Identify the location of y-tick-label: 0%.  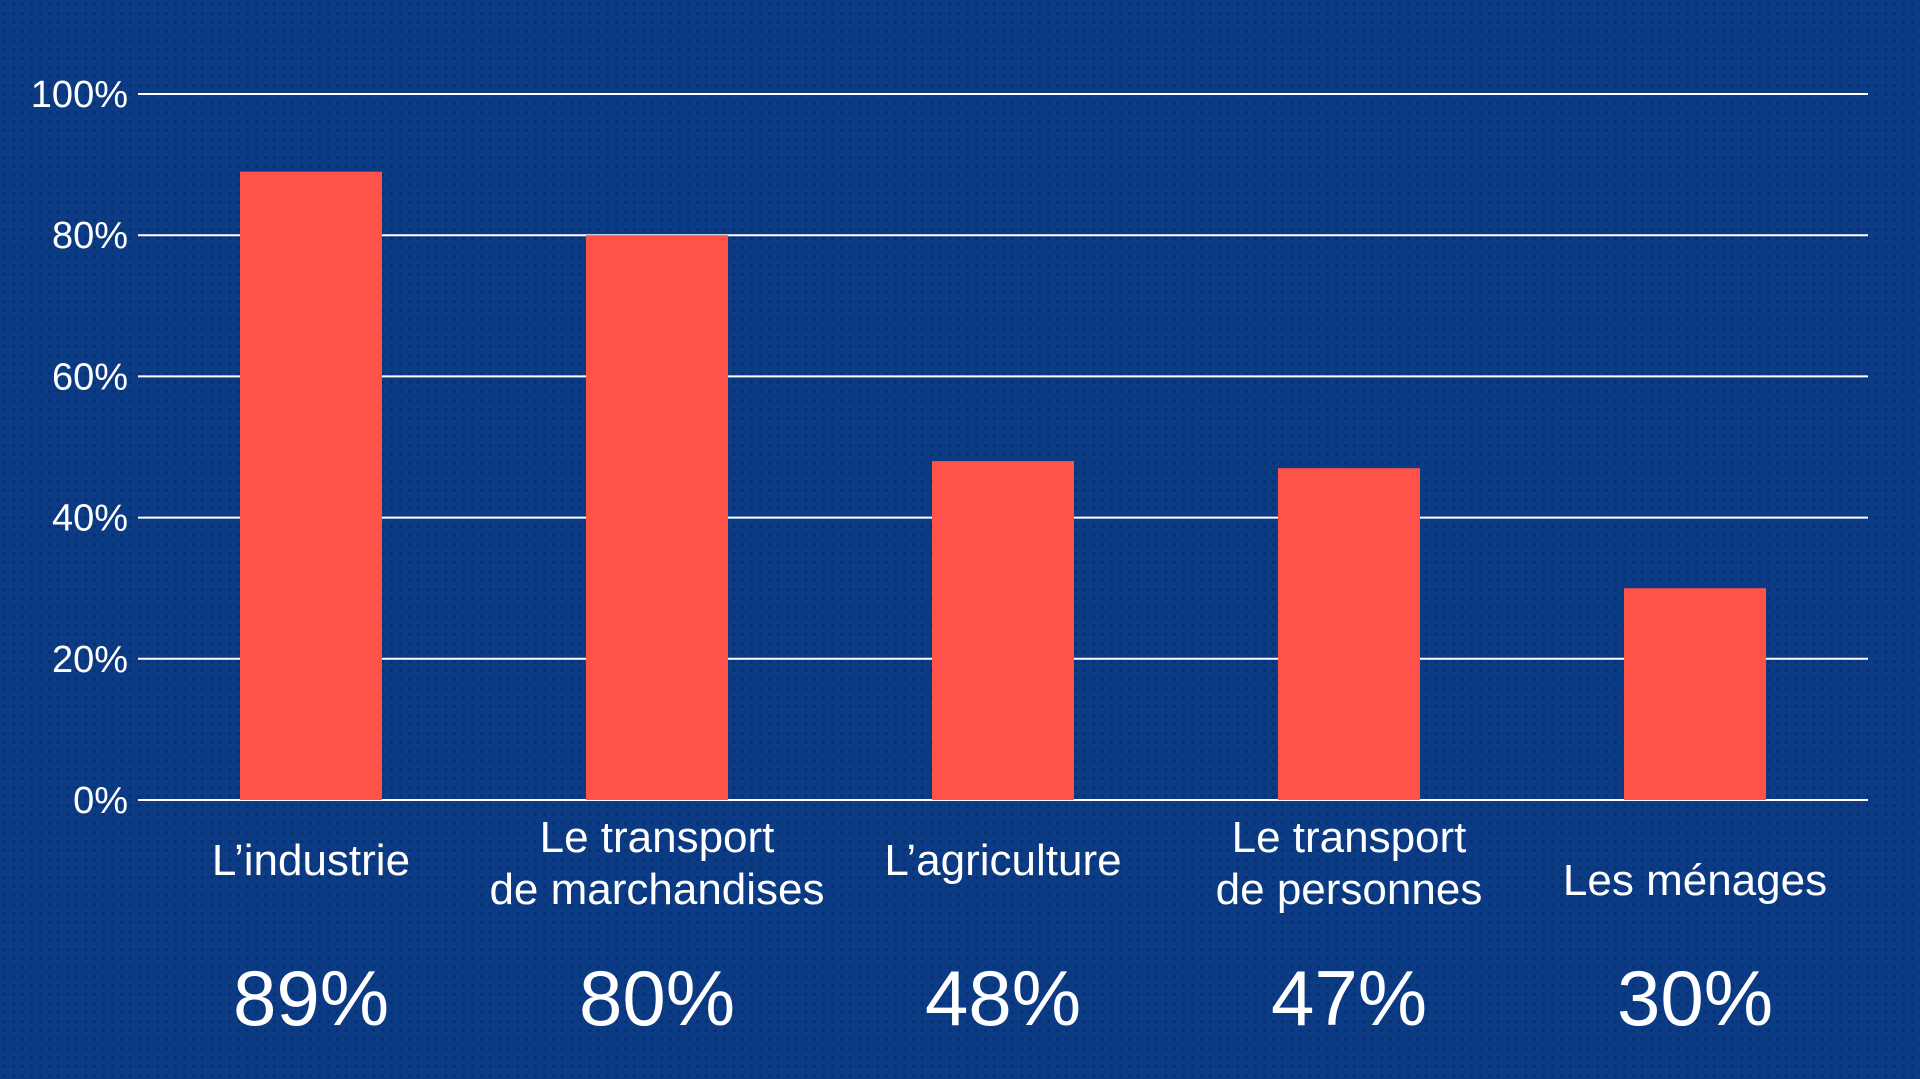
(100, 801).